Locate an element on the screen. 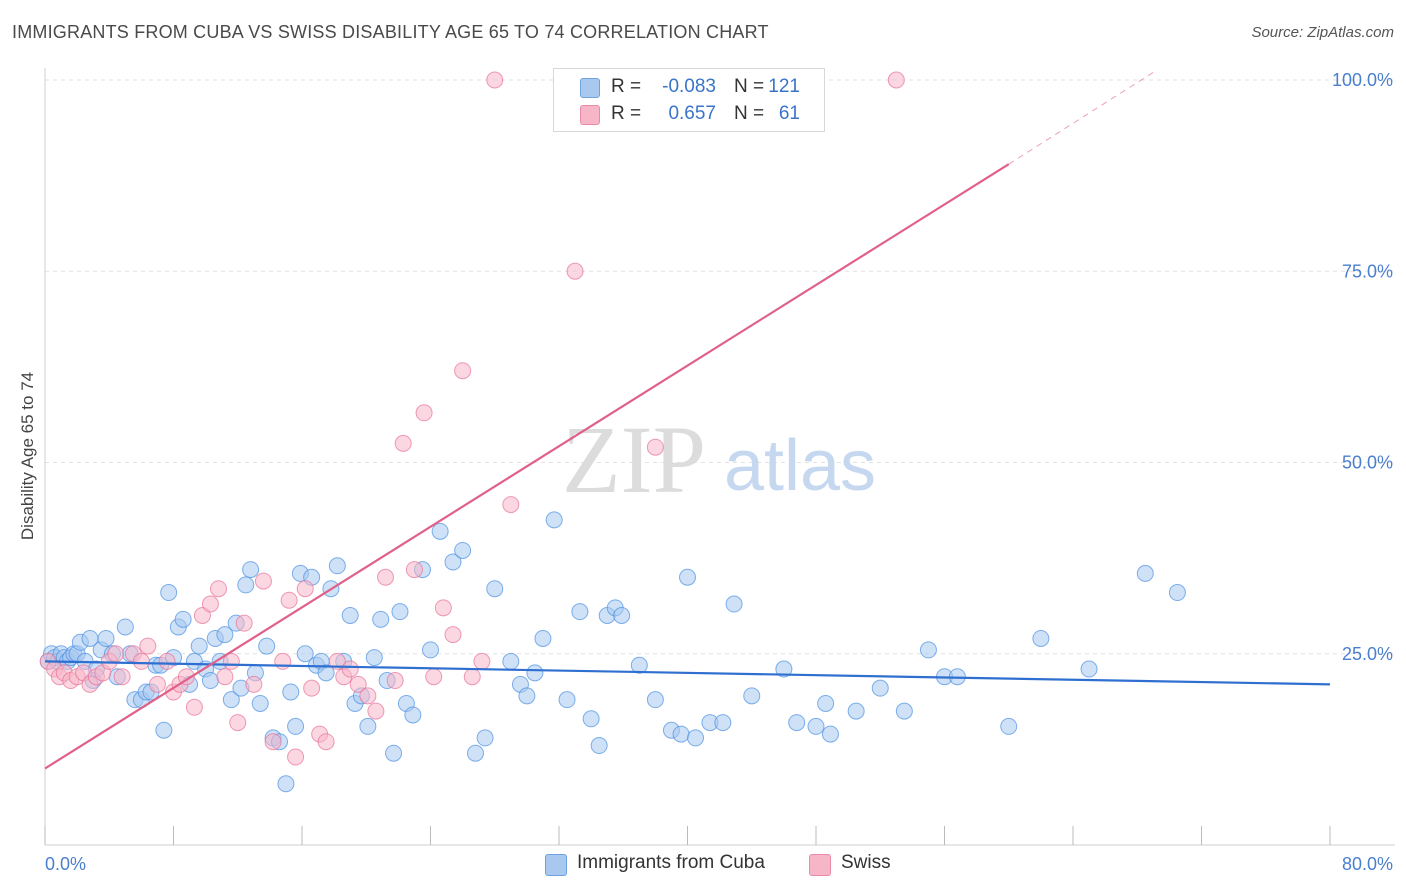 The width and height of the screenshot is (1406, 892). y-tick-label: 100.0% is located at coordinates (1362, 80).